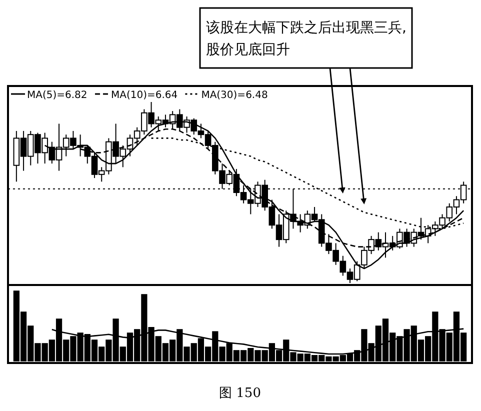 The height and width of the screenshot is (411, 481). What do you see at coordinates (240, 393) in the screenshot?
I see `caption: 图 150` at bounding box center [240, 393].